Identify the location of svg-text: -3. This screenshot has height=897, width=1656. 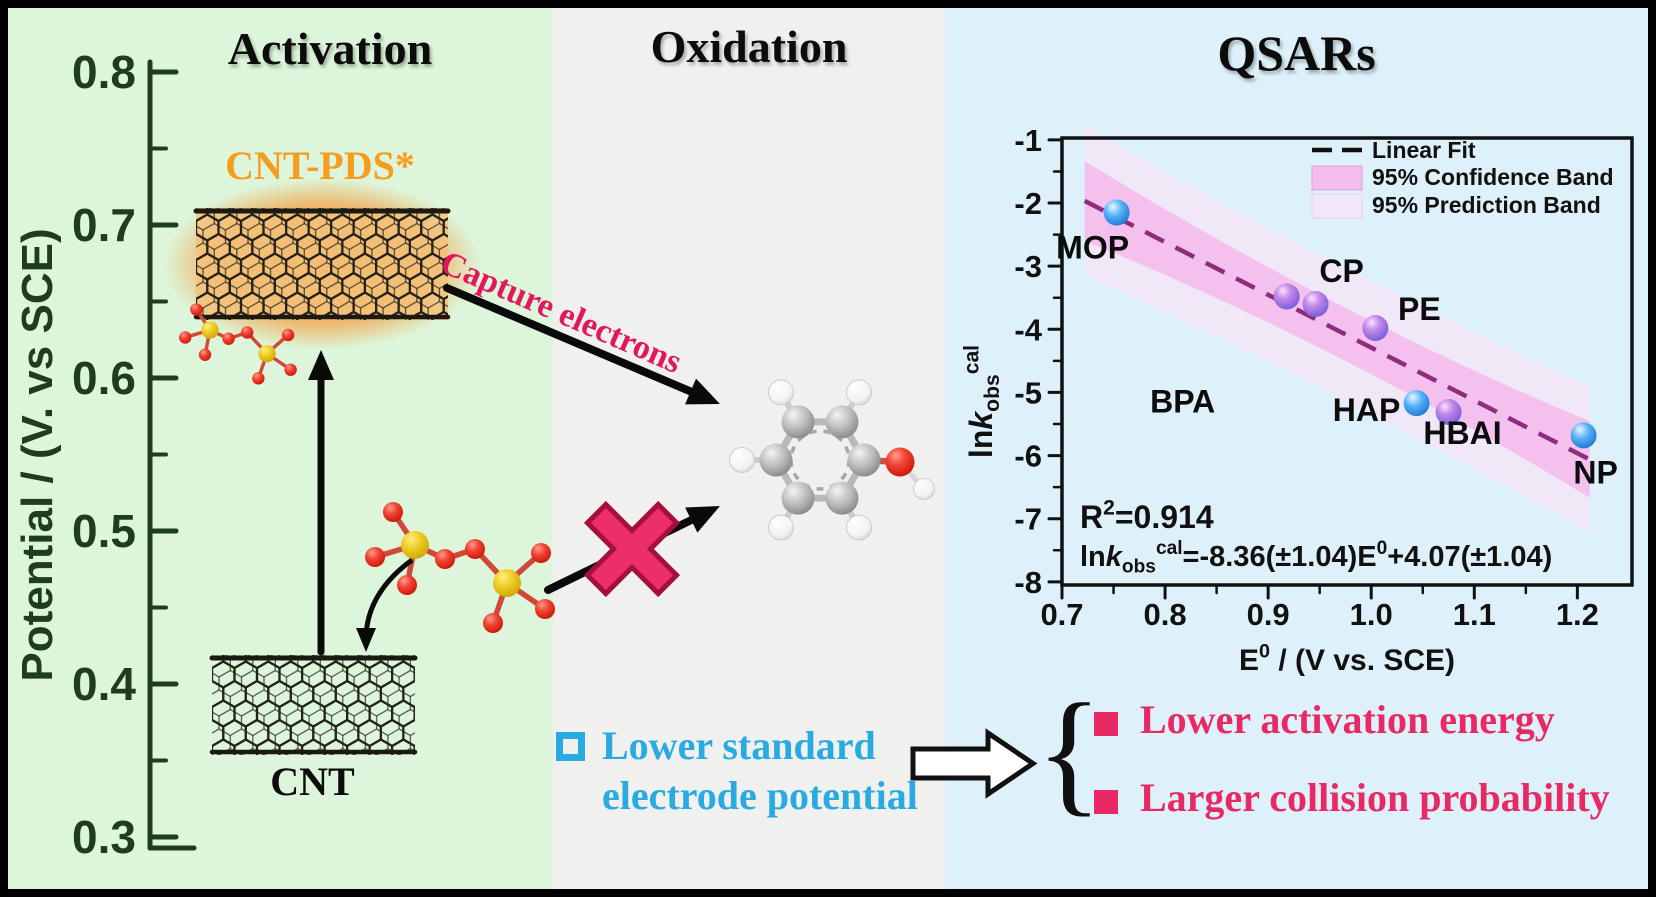
(1028, 266).